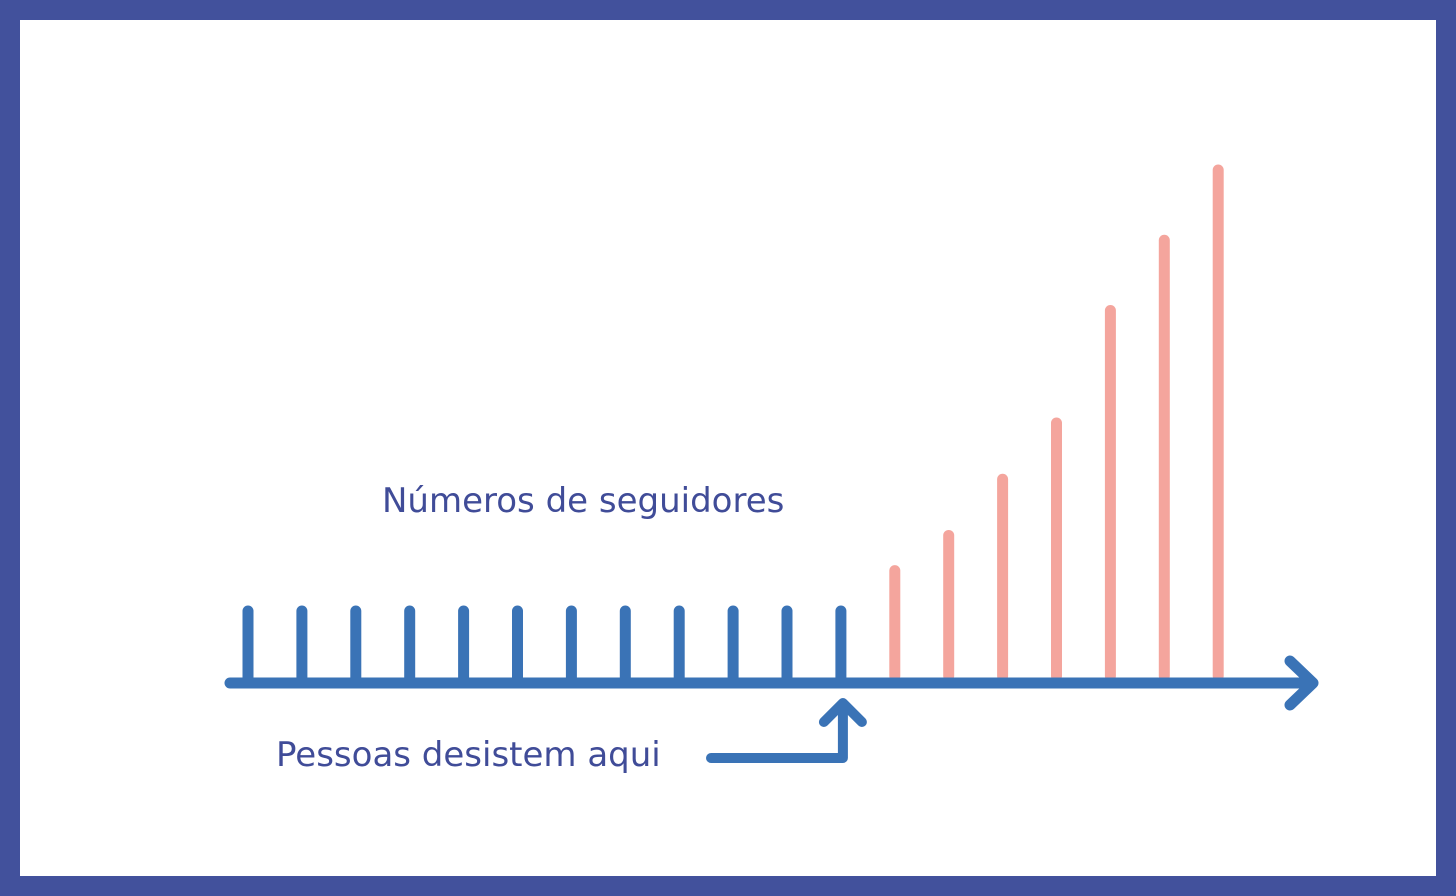 This screenshot has height=896, width=1456. Describe the element at coordinates (583, 501) in the screenshot. I see `chart-title: Números de seguidores` at that location.